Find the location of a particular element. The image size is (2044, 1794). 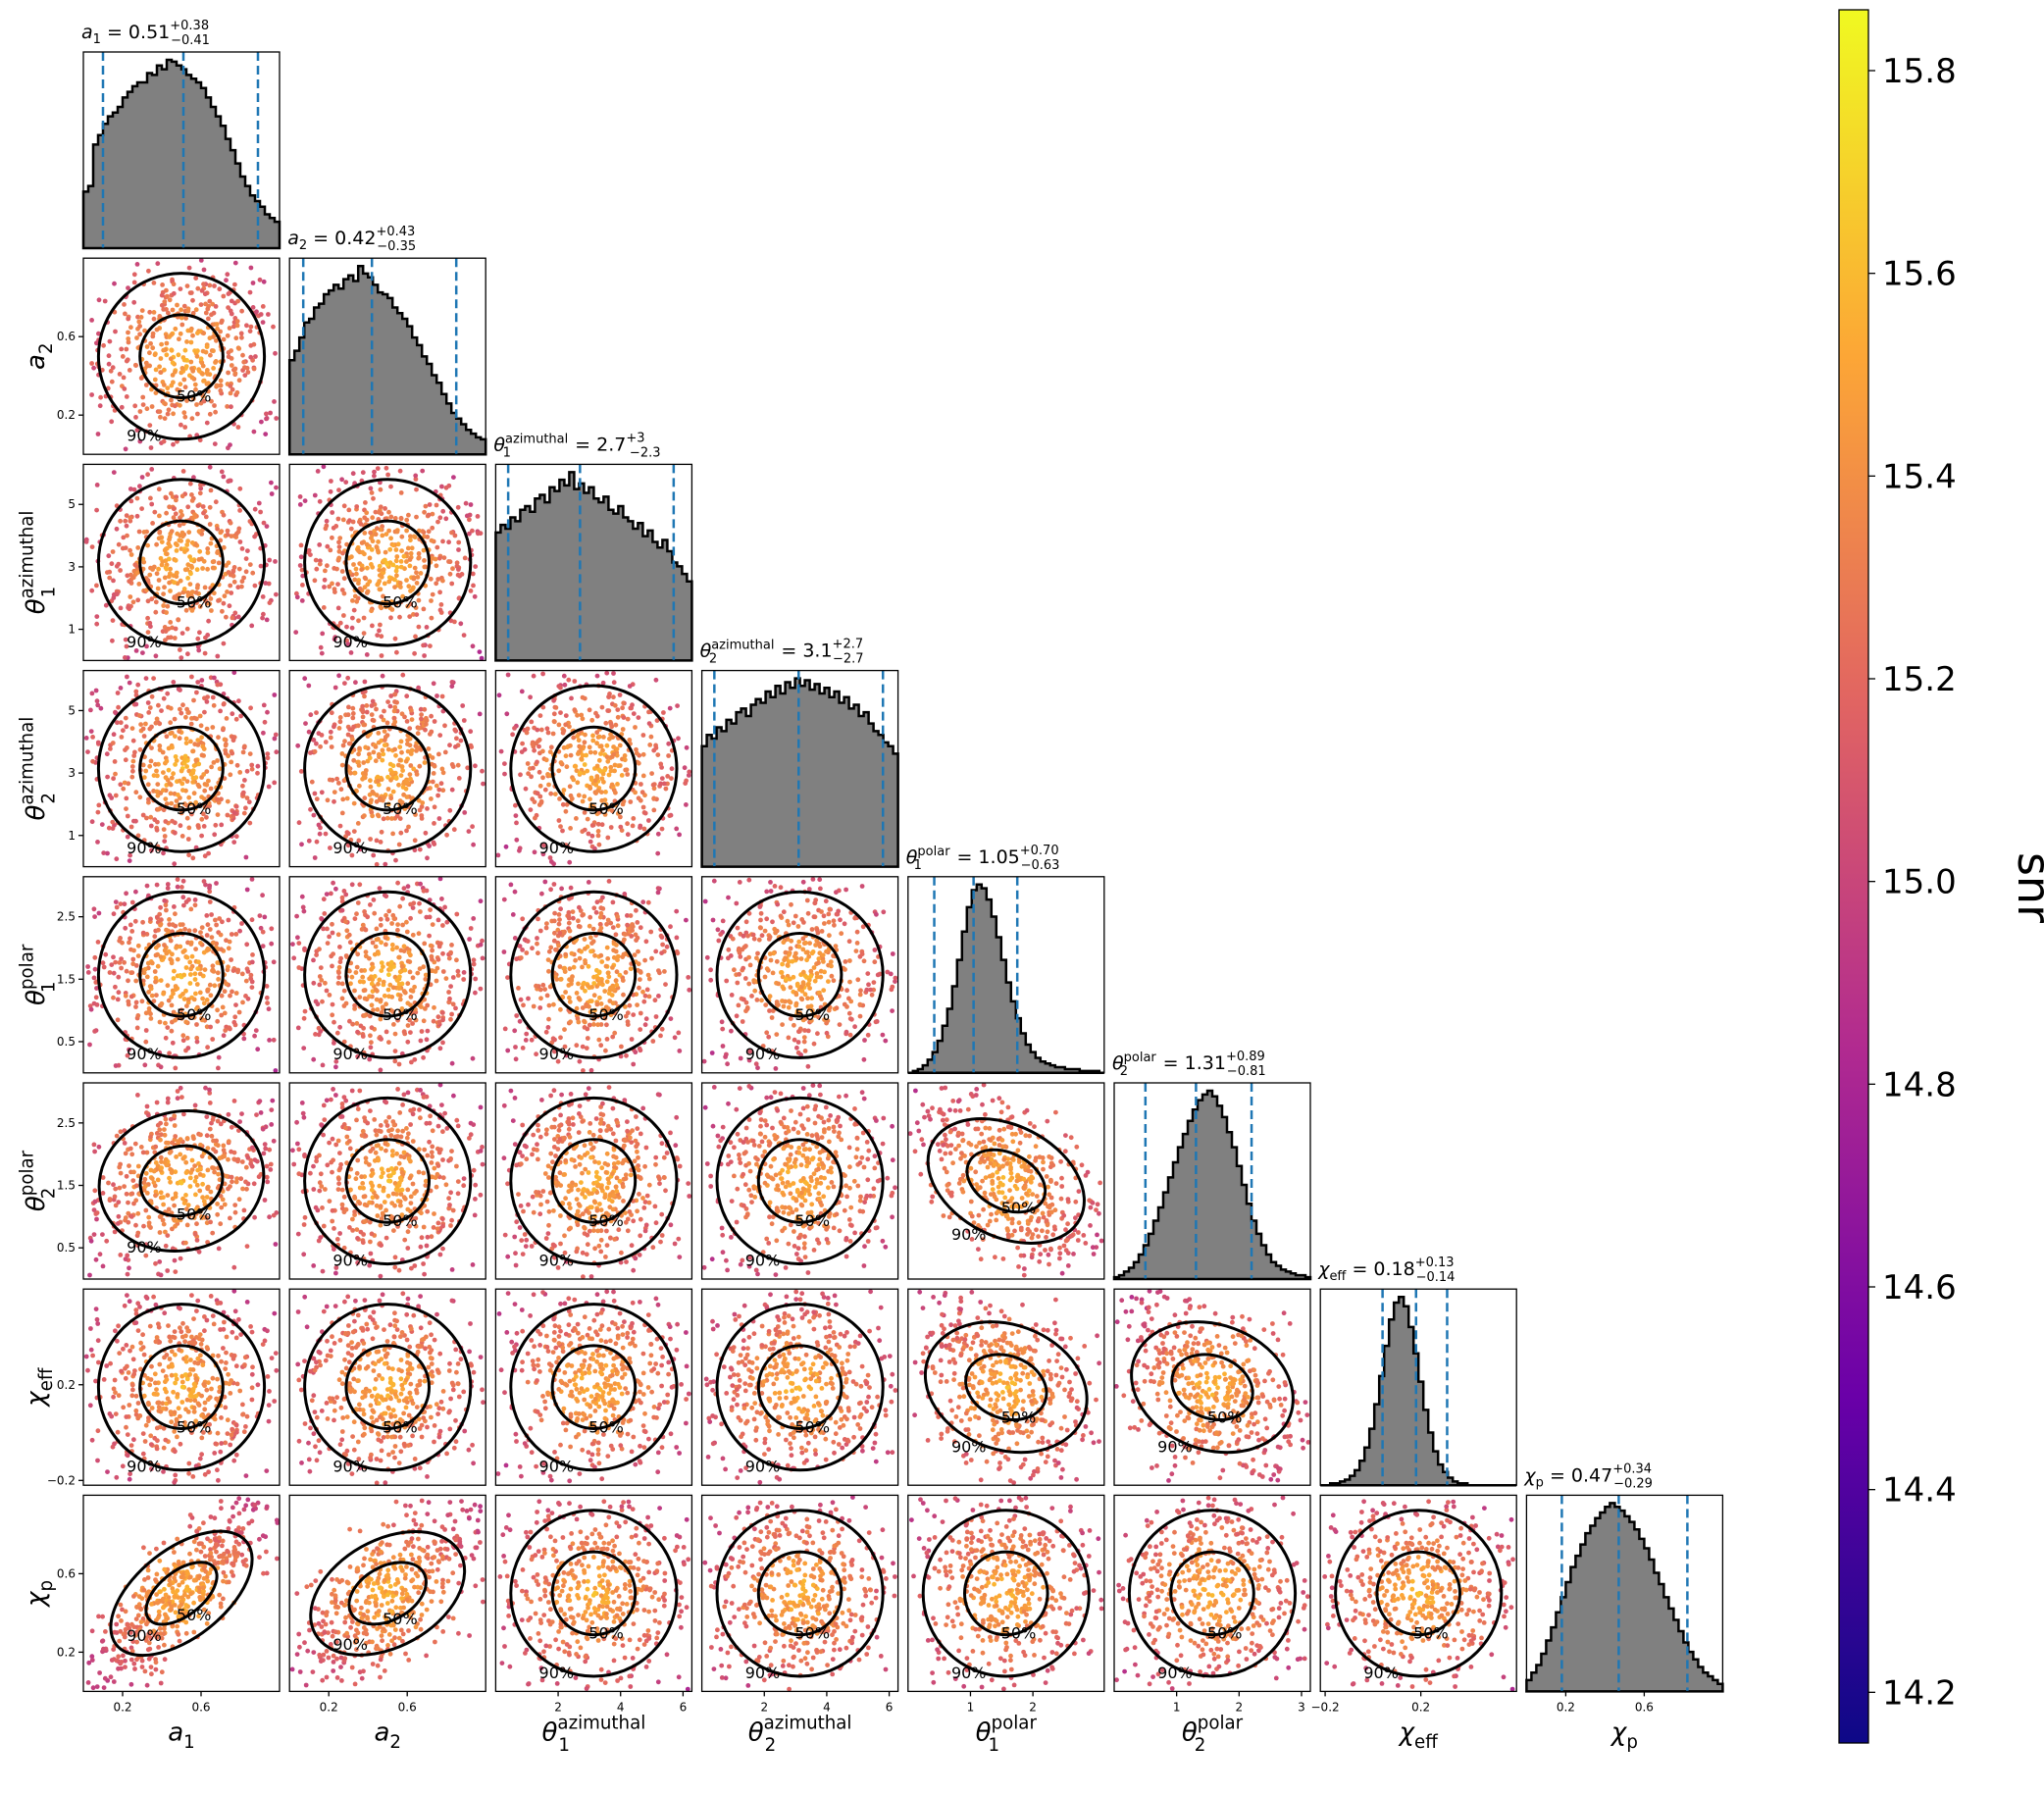

panel-title-a1: a1 = 0.51+0.38−0.41 is located at coordinates (145, 33).